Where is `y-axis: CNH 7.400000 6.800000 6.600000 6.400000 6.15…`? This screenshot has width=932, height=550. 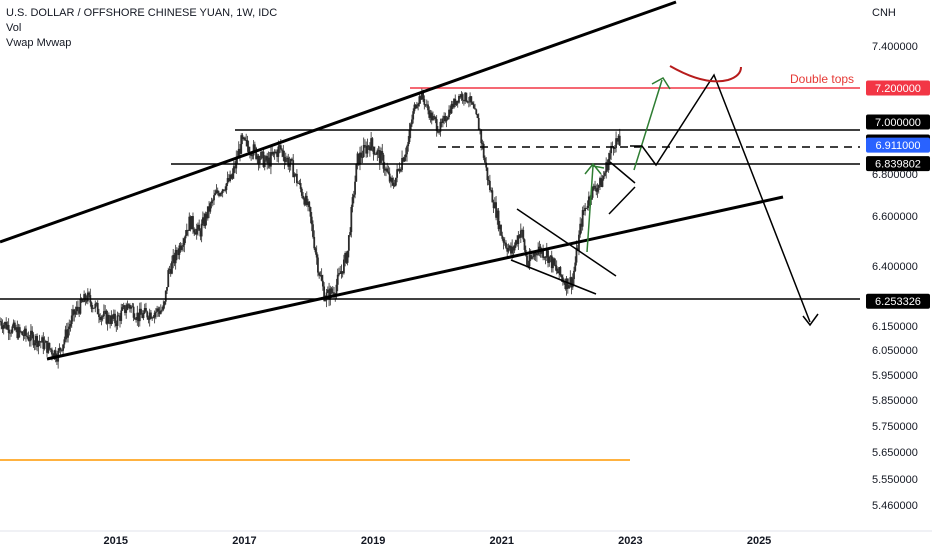 y-axis: CNH 7.400000 6.800000 6.600000 6.400000 6.15… is located at coordinates (897, 265).